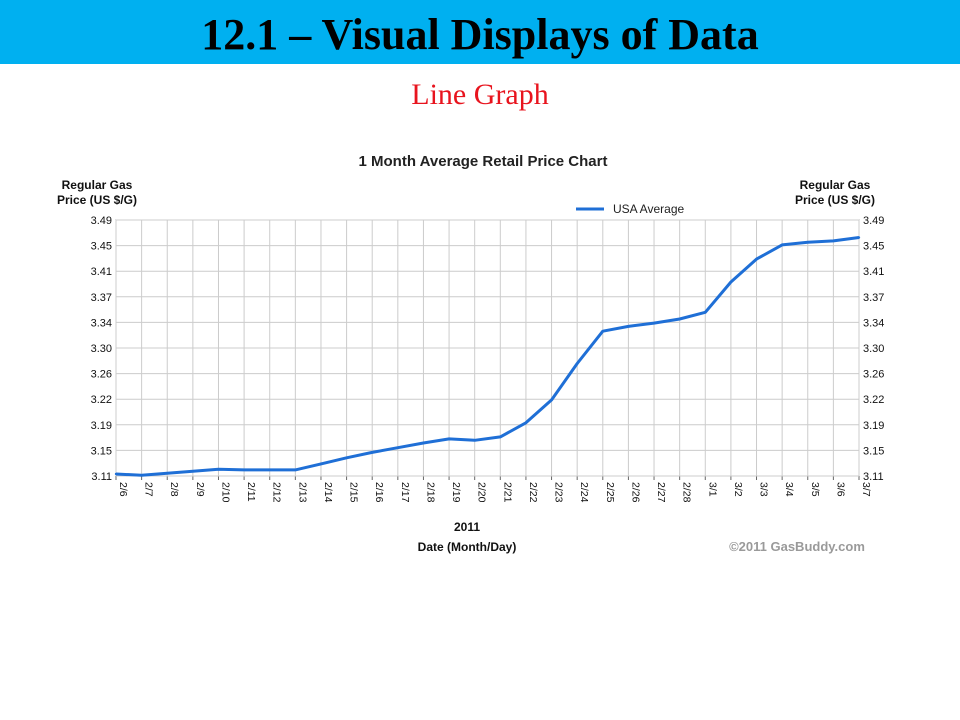  Describe the element at coordinates (866, 489) in the screenshot. I see `x-tick-label: 3/7` at that location.